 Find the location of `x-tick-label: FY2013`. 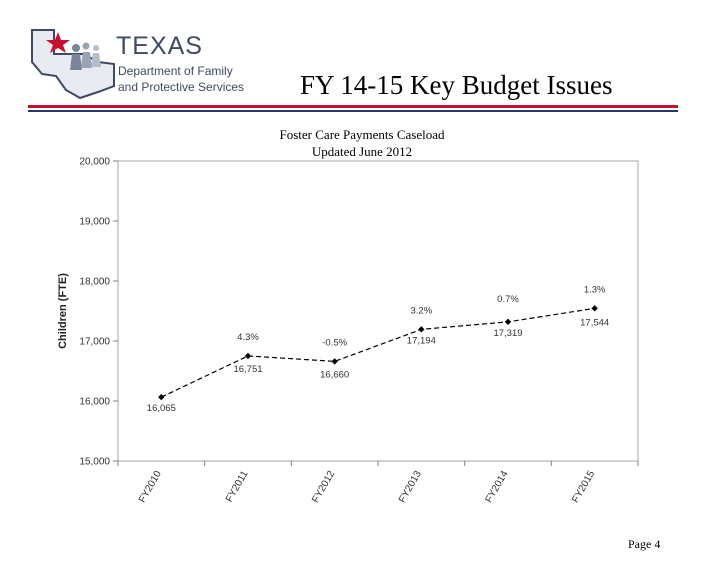

x-tick-label: FY2013 is located at coordinates (410, 487).